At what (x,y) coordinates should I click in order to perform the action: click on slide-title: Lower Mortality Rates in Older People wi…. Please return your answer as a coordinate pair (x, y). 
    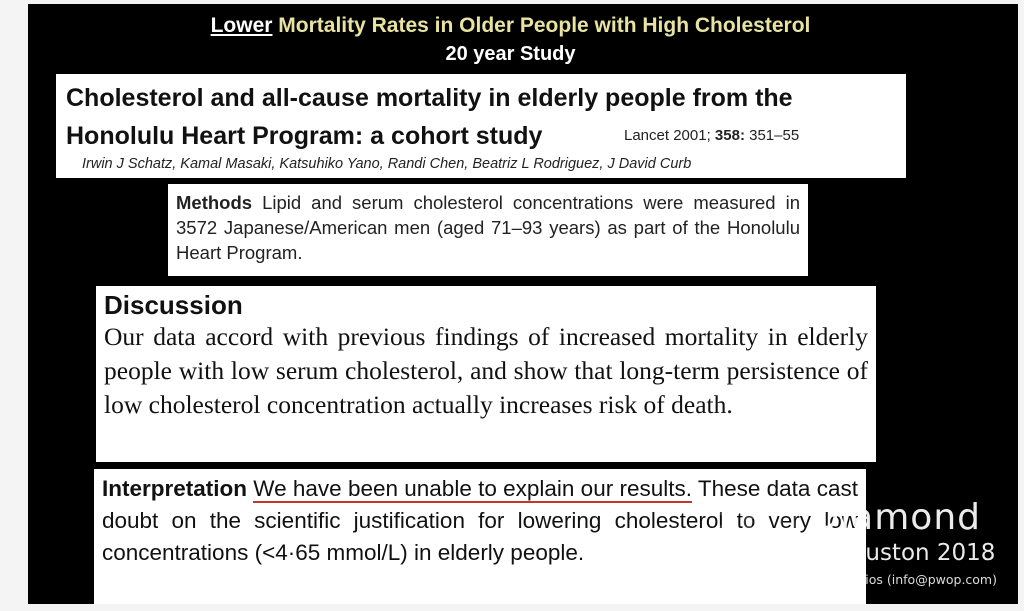
    Looking at the image, I should click on (510, 26).